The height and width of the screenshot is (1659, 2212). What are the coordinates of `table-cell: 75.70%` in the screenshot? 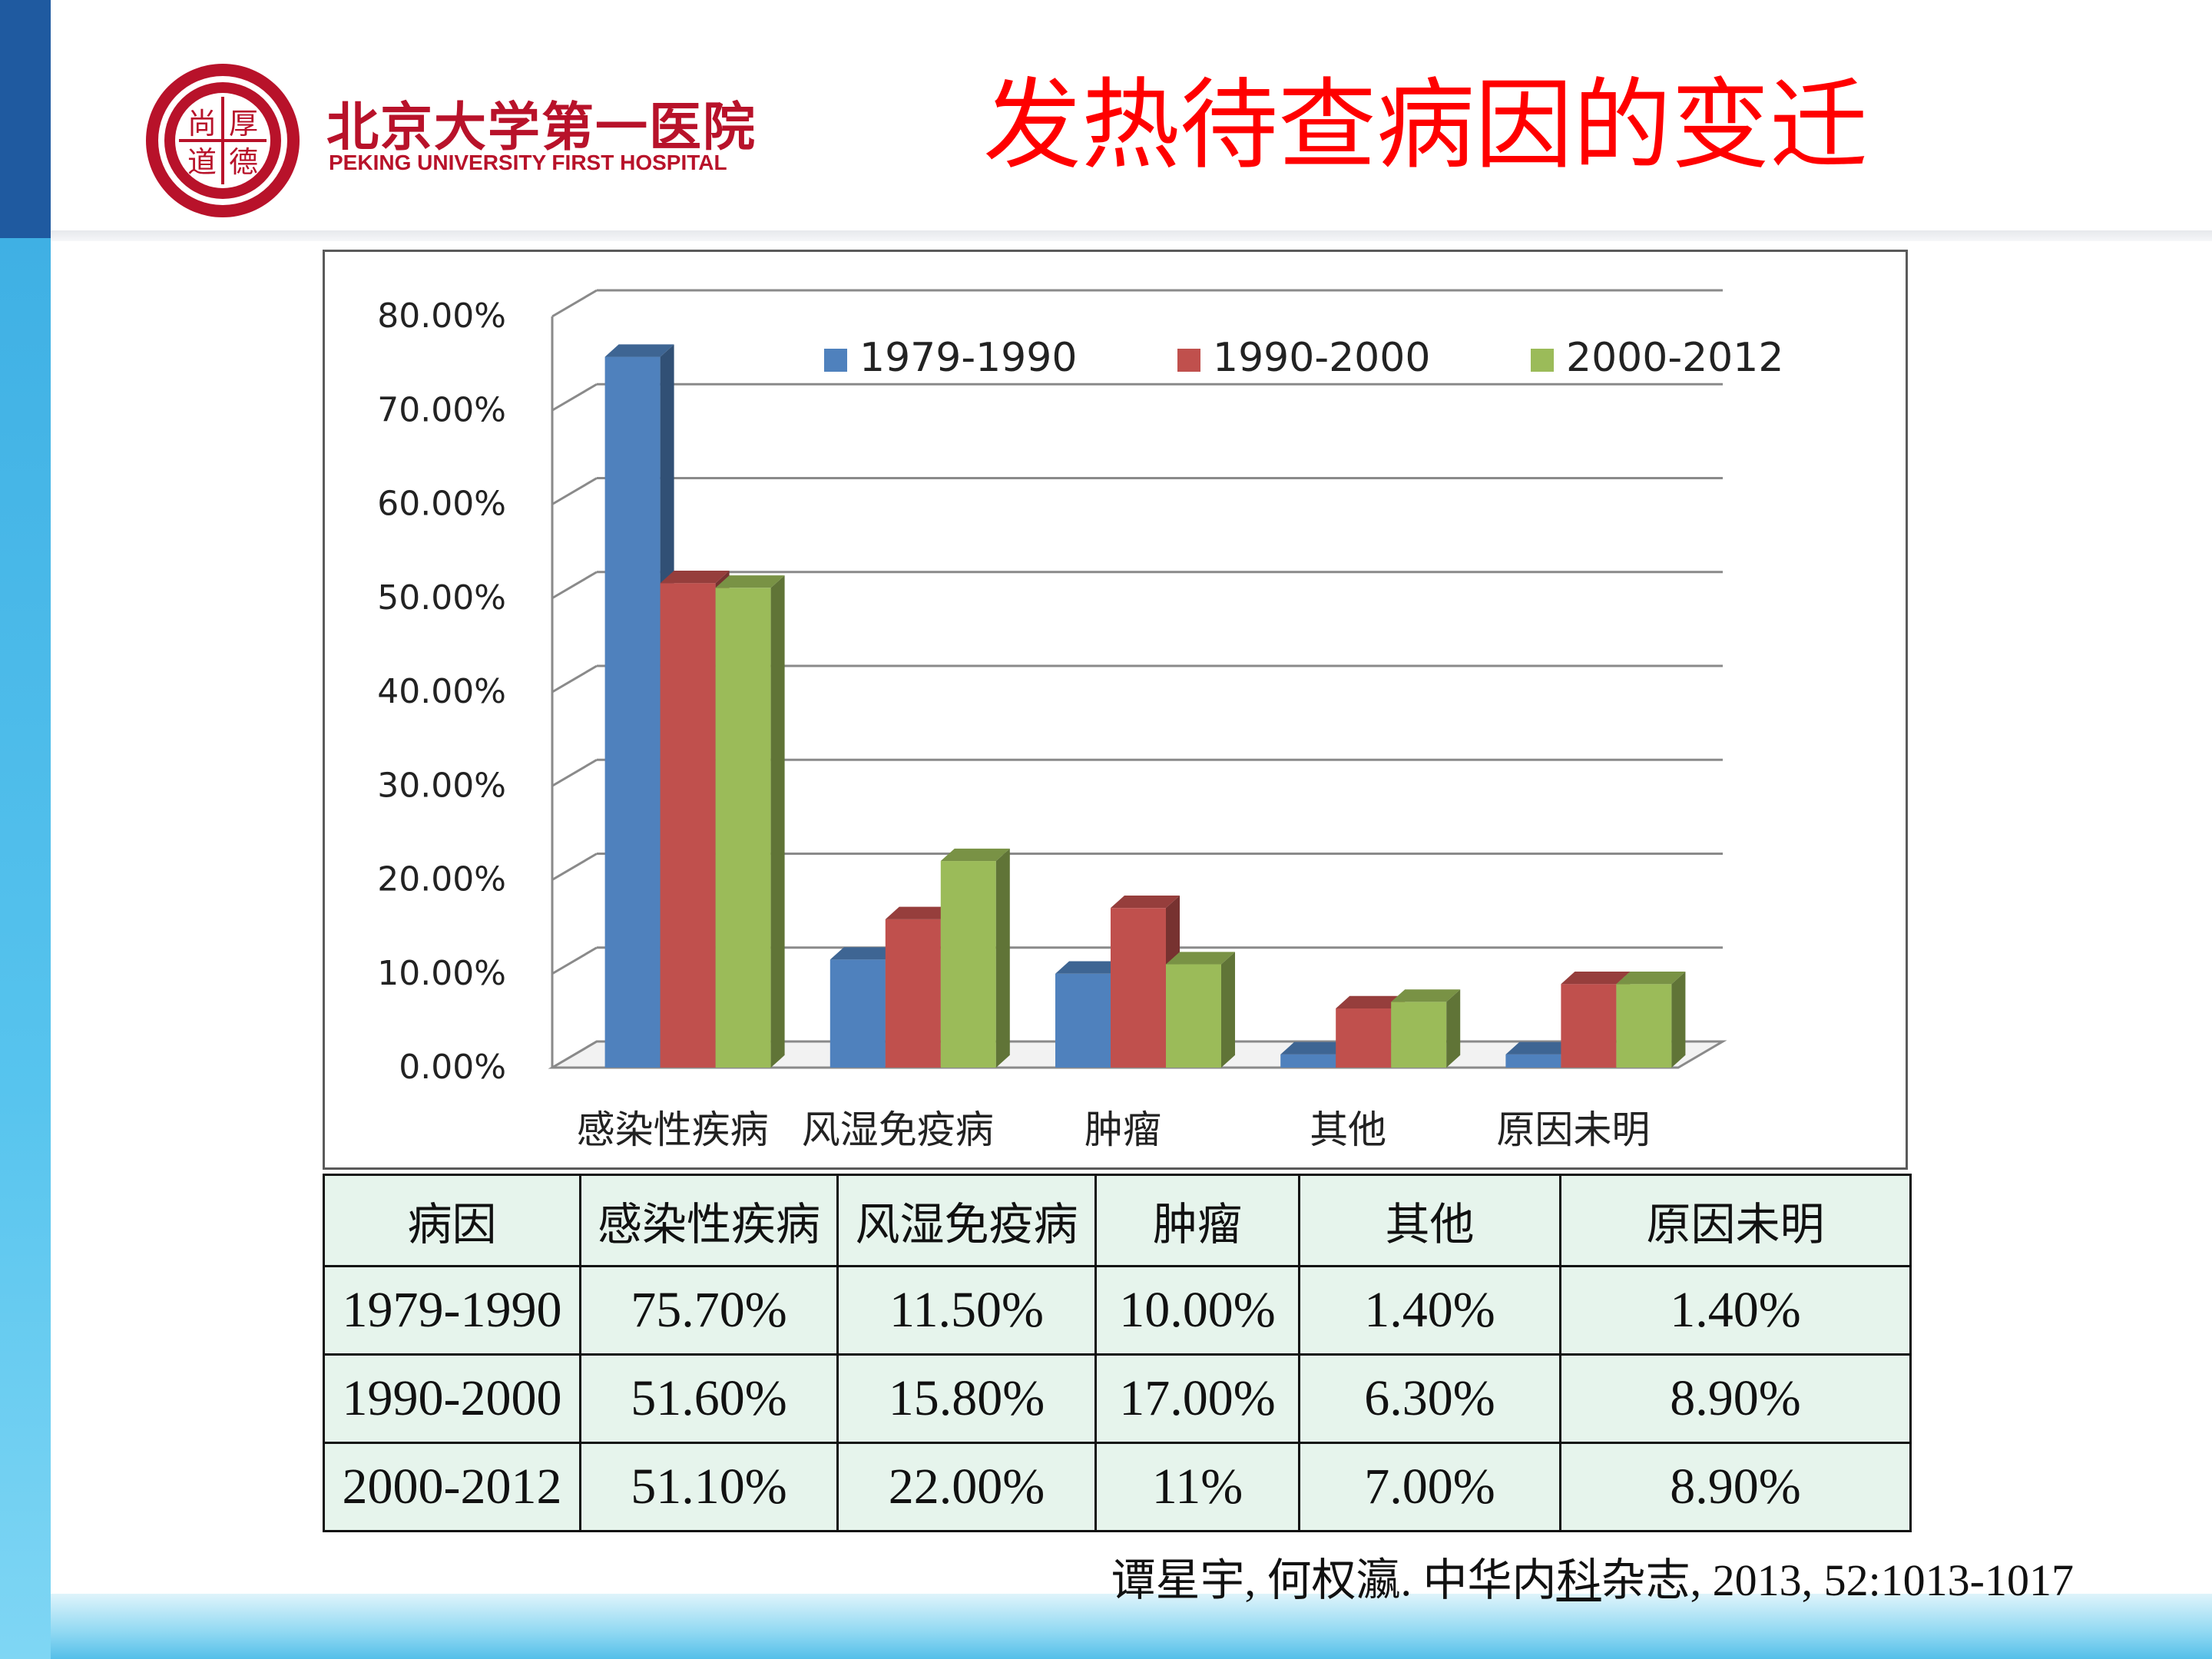 It's located at (709, 1310).